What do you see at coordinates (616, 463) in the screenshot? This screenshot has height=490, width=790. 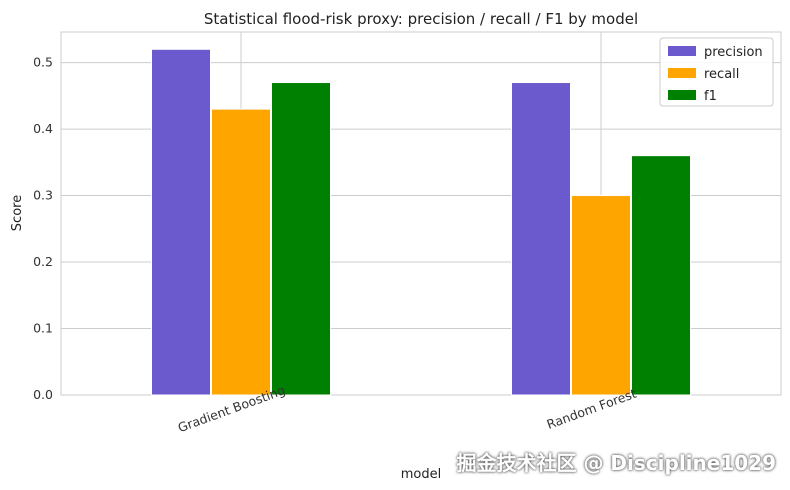 I see `watermark: 掘金技术社区 @ Discipline1029` at bounding box center [616, 463].